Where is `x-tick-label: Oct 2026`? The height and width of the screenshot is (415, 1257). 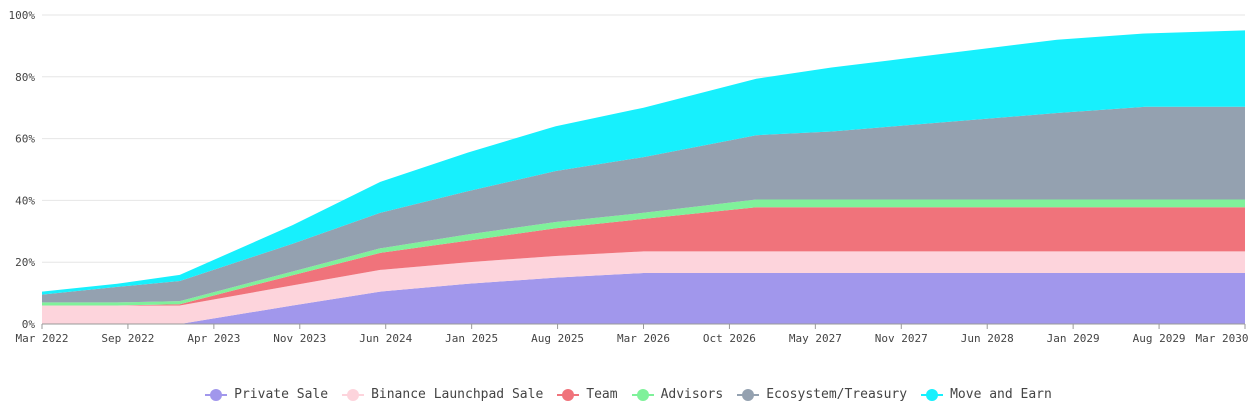
x-tick-label: Oct 2026 is located at coordinates (729, 338).